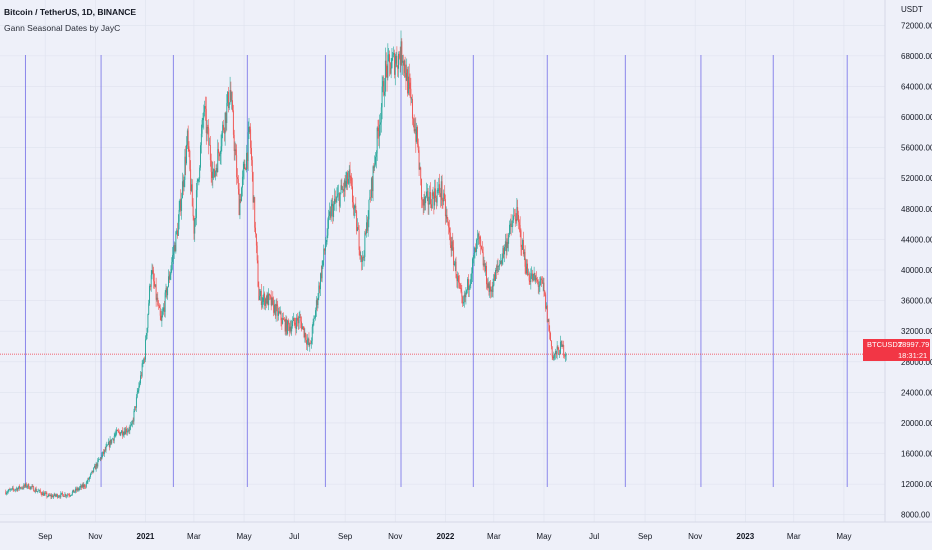 The height and width of the screenshot is (550, 932). Describe the element at coordinates (494, 536) in the screenshot. I see `time-tick-label: Mar` at that location.